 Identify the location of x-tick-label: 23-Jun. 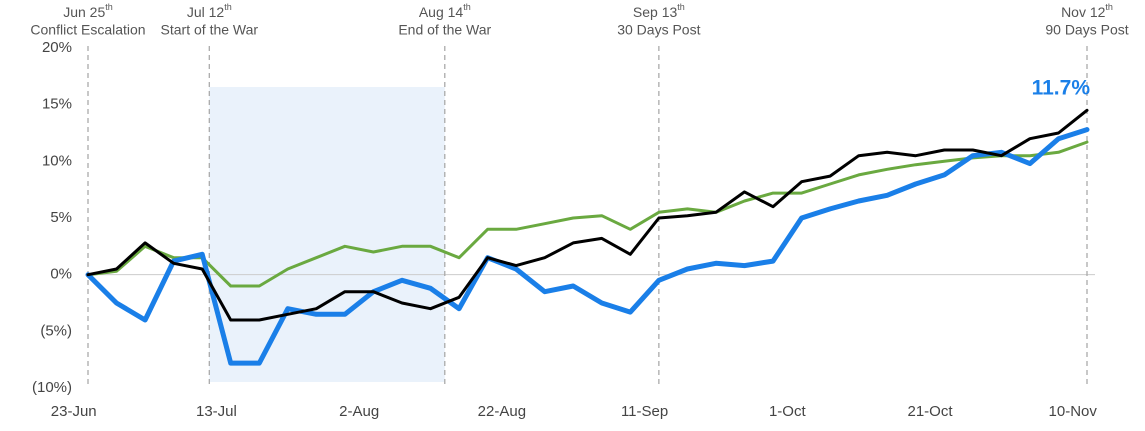
(74, 411).